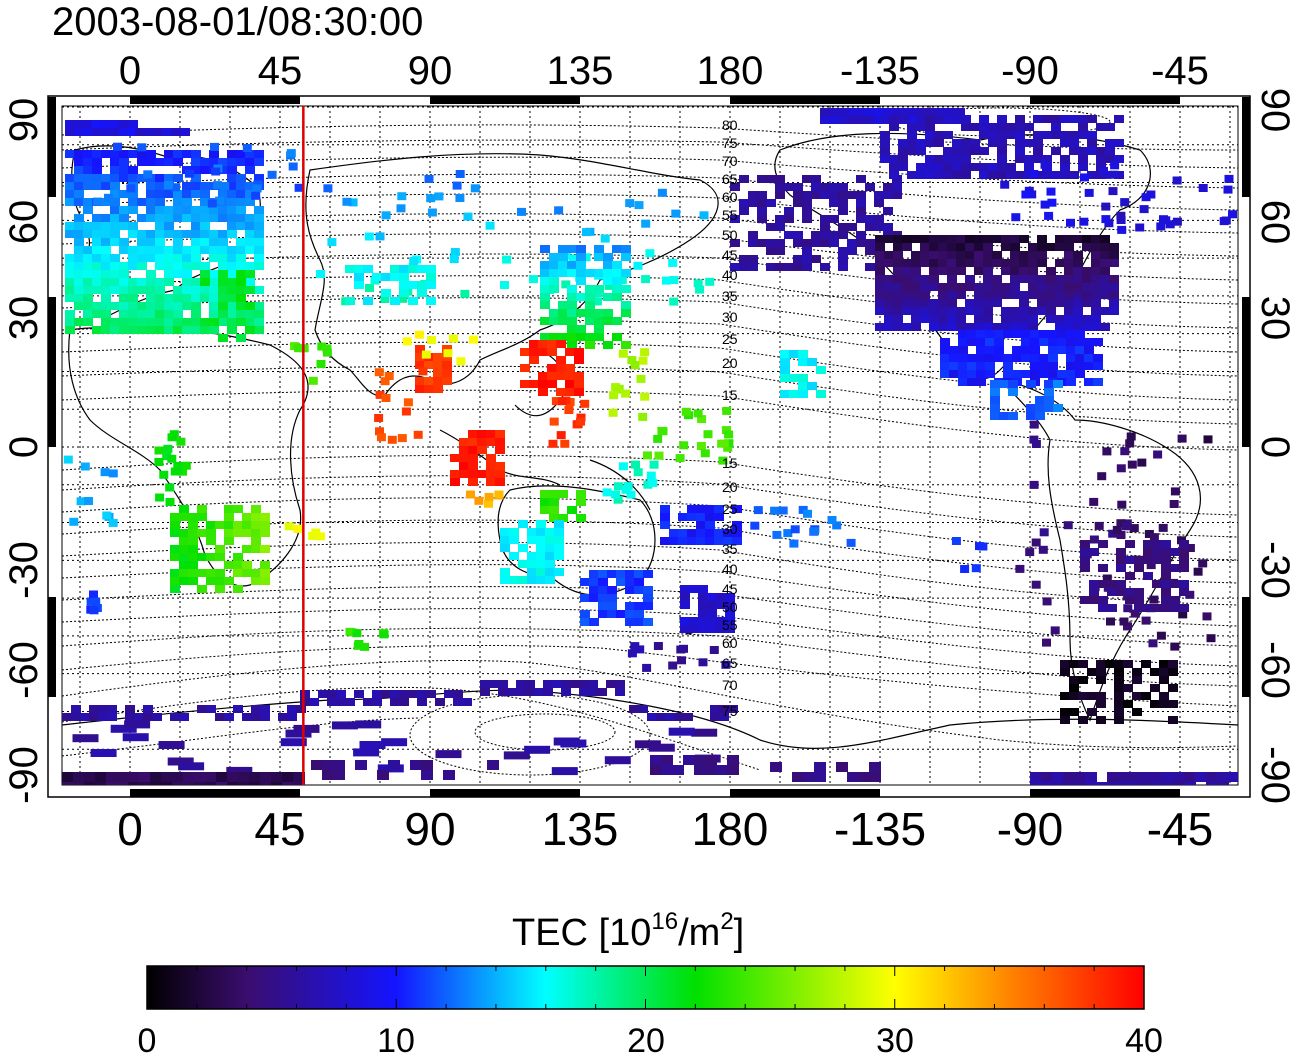 This screenshot has width=1292, height=1062. I want to click on top-axis-labels: 0 45 90 135 180 -135 -90 -45, so click(664, 71).